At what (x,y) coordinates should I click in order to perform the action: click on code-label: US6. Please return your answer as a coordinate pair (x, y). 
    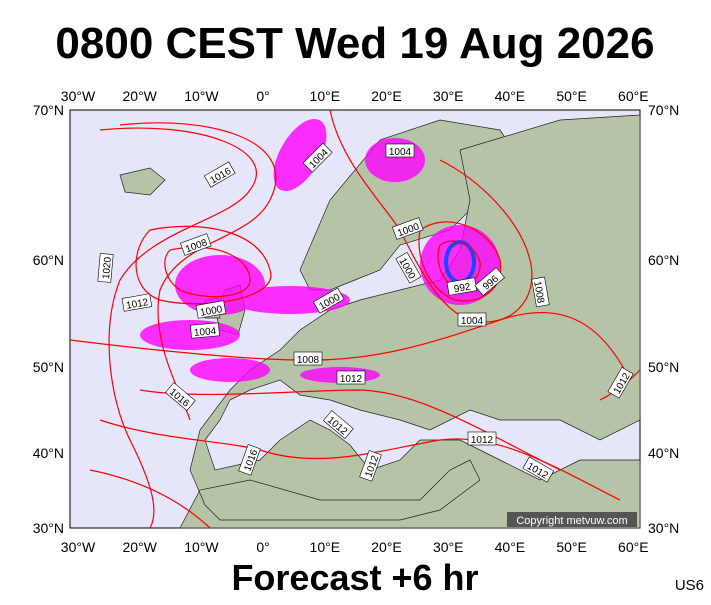
    Looking at the image, I should click on (689, 585).